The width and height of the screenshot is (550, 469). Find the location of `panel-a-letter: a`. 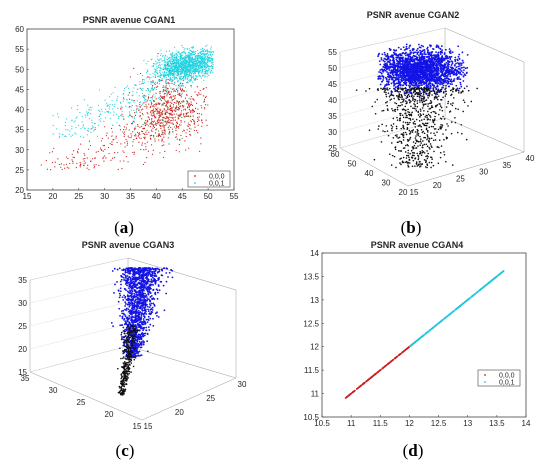

panel-a-letter: a is located at coordinates (124, 227).